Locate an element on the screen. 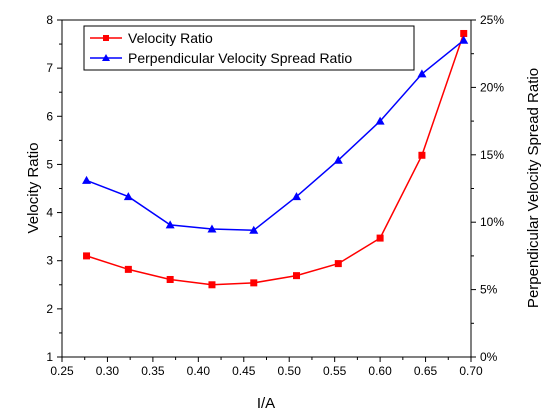 This screenshot has width=550, height=417. x-tick-label: 0.65 is located at coordinates (426, 371).